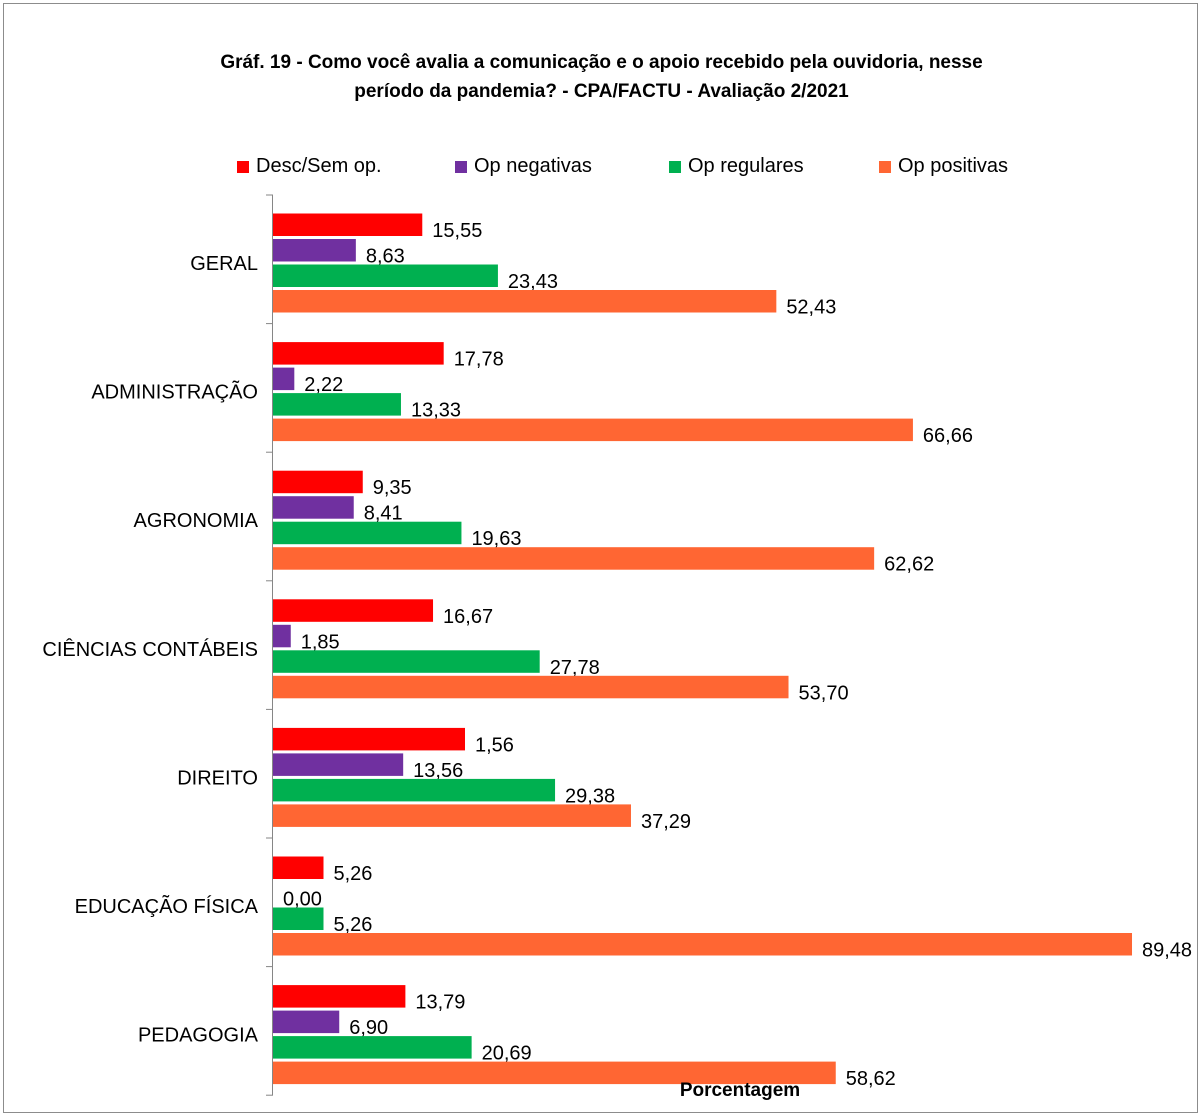 The height and width of the screenshot is (1113, 1203). What do you see at coordinates (740, 1090) in the screenshot?
I see `x-axis-label: Porcentagem` at bounding box center [740, 1090].